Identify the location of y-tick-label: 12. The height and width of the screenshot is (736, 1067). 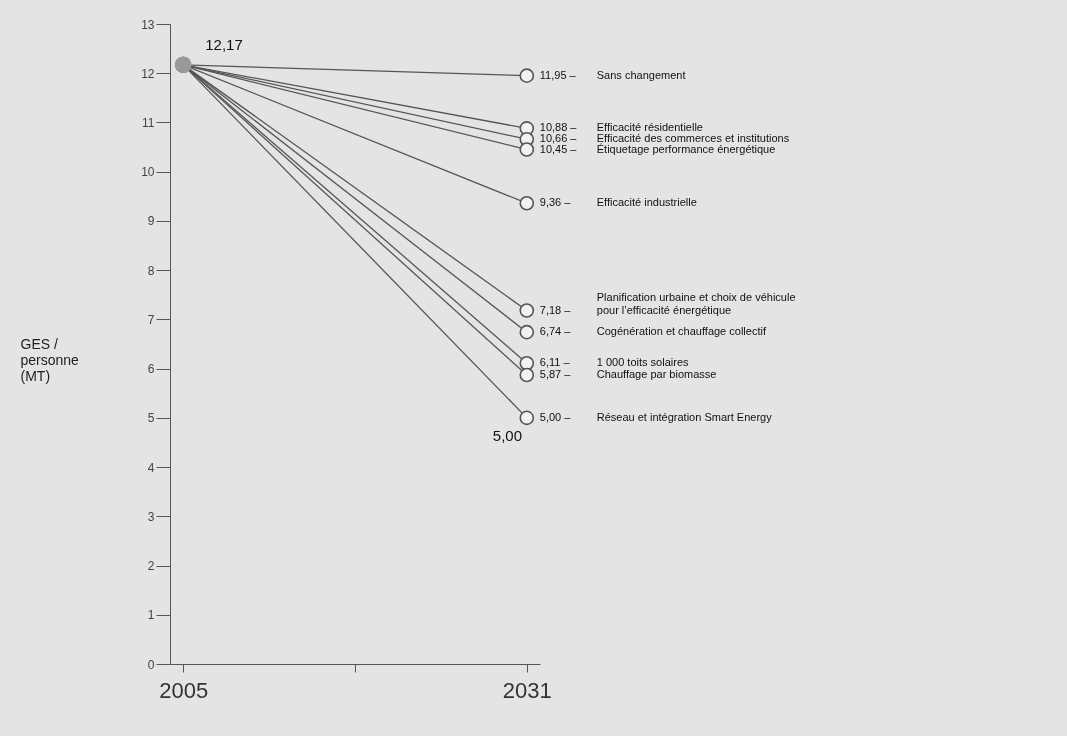
(148, 73).